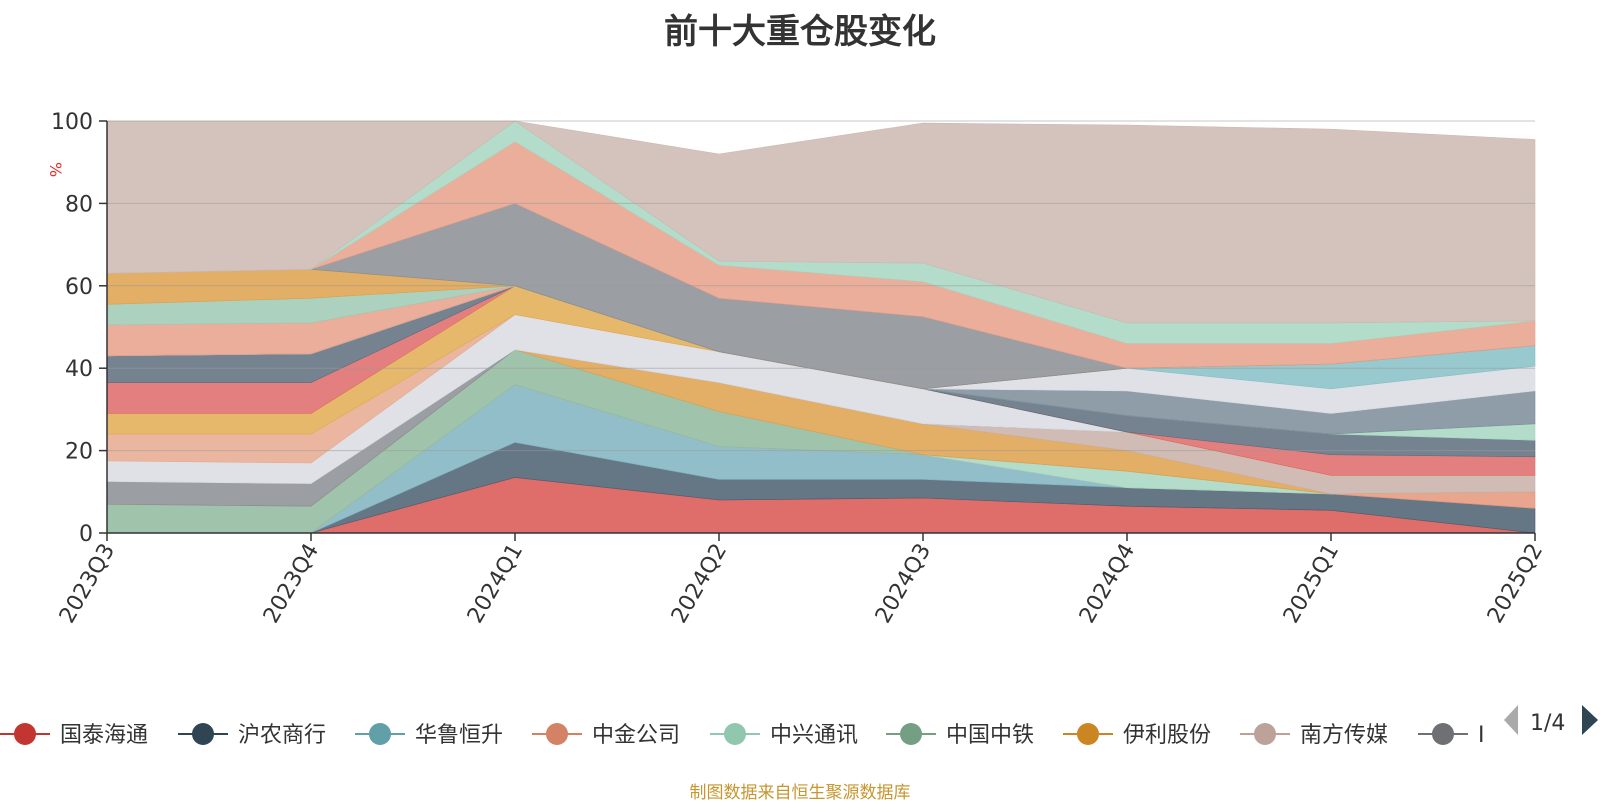  Describe the element at coordinates (55, 169) in the screenshot. I see `y-axis-unit: %` at that location.